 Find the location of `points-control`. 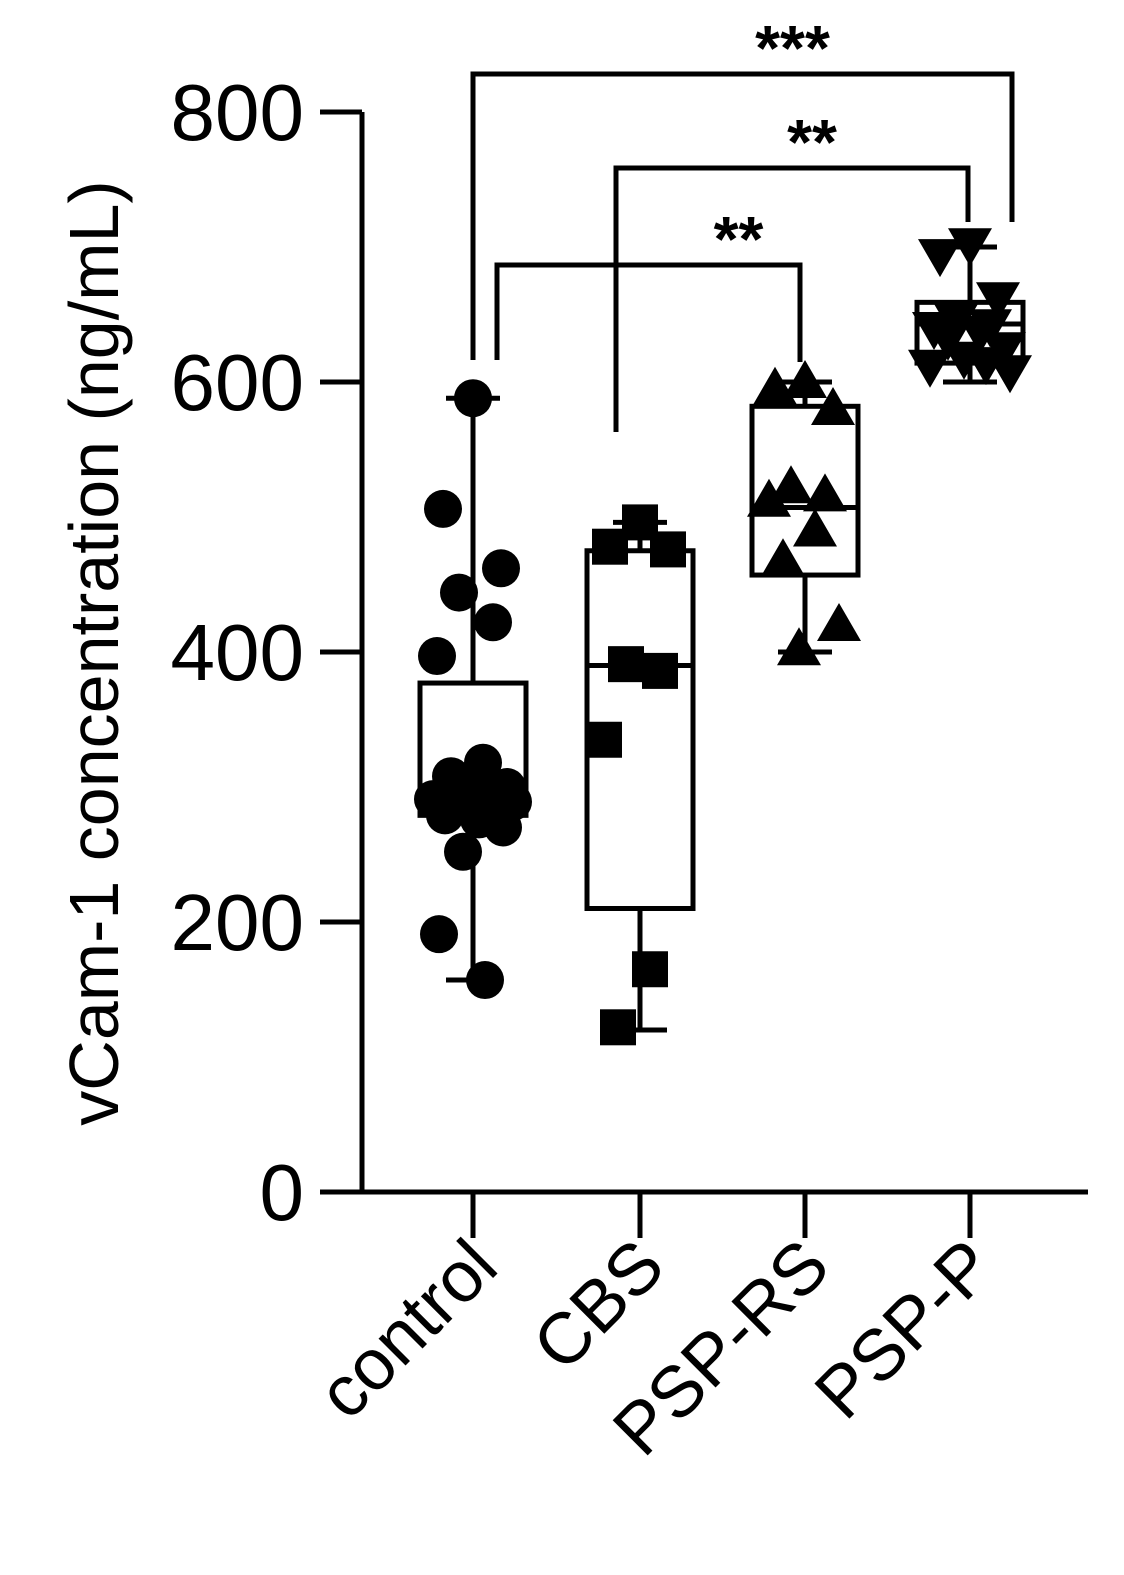

points-control is located at coordinates (473, 689).